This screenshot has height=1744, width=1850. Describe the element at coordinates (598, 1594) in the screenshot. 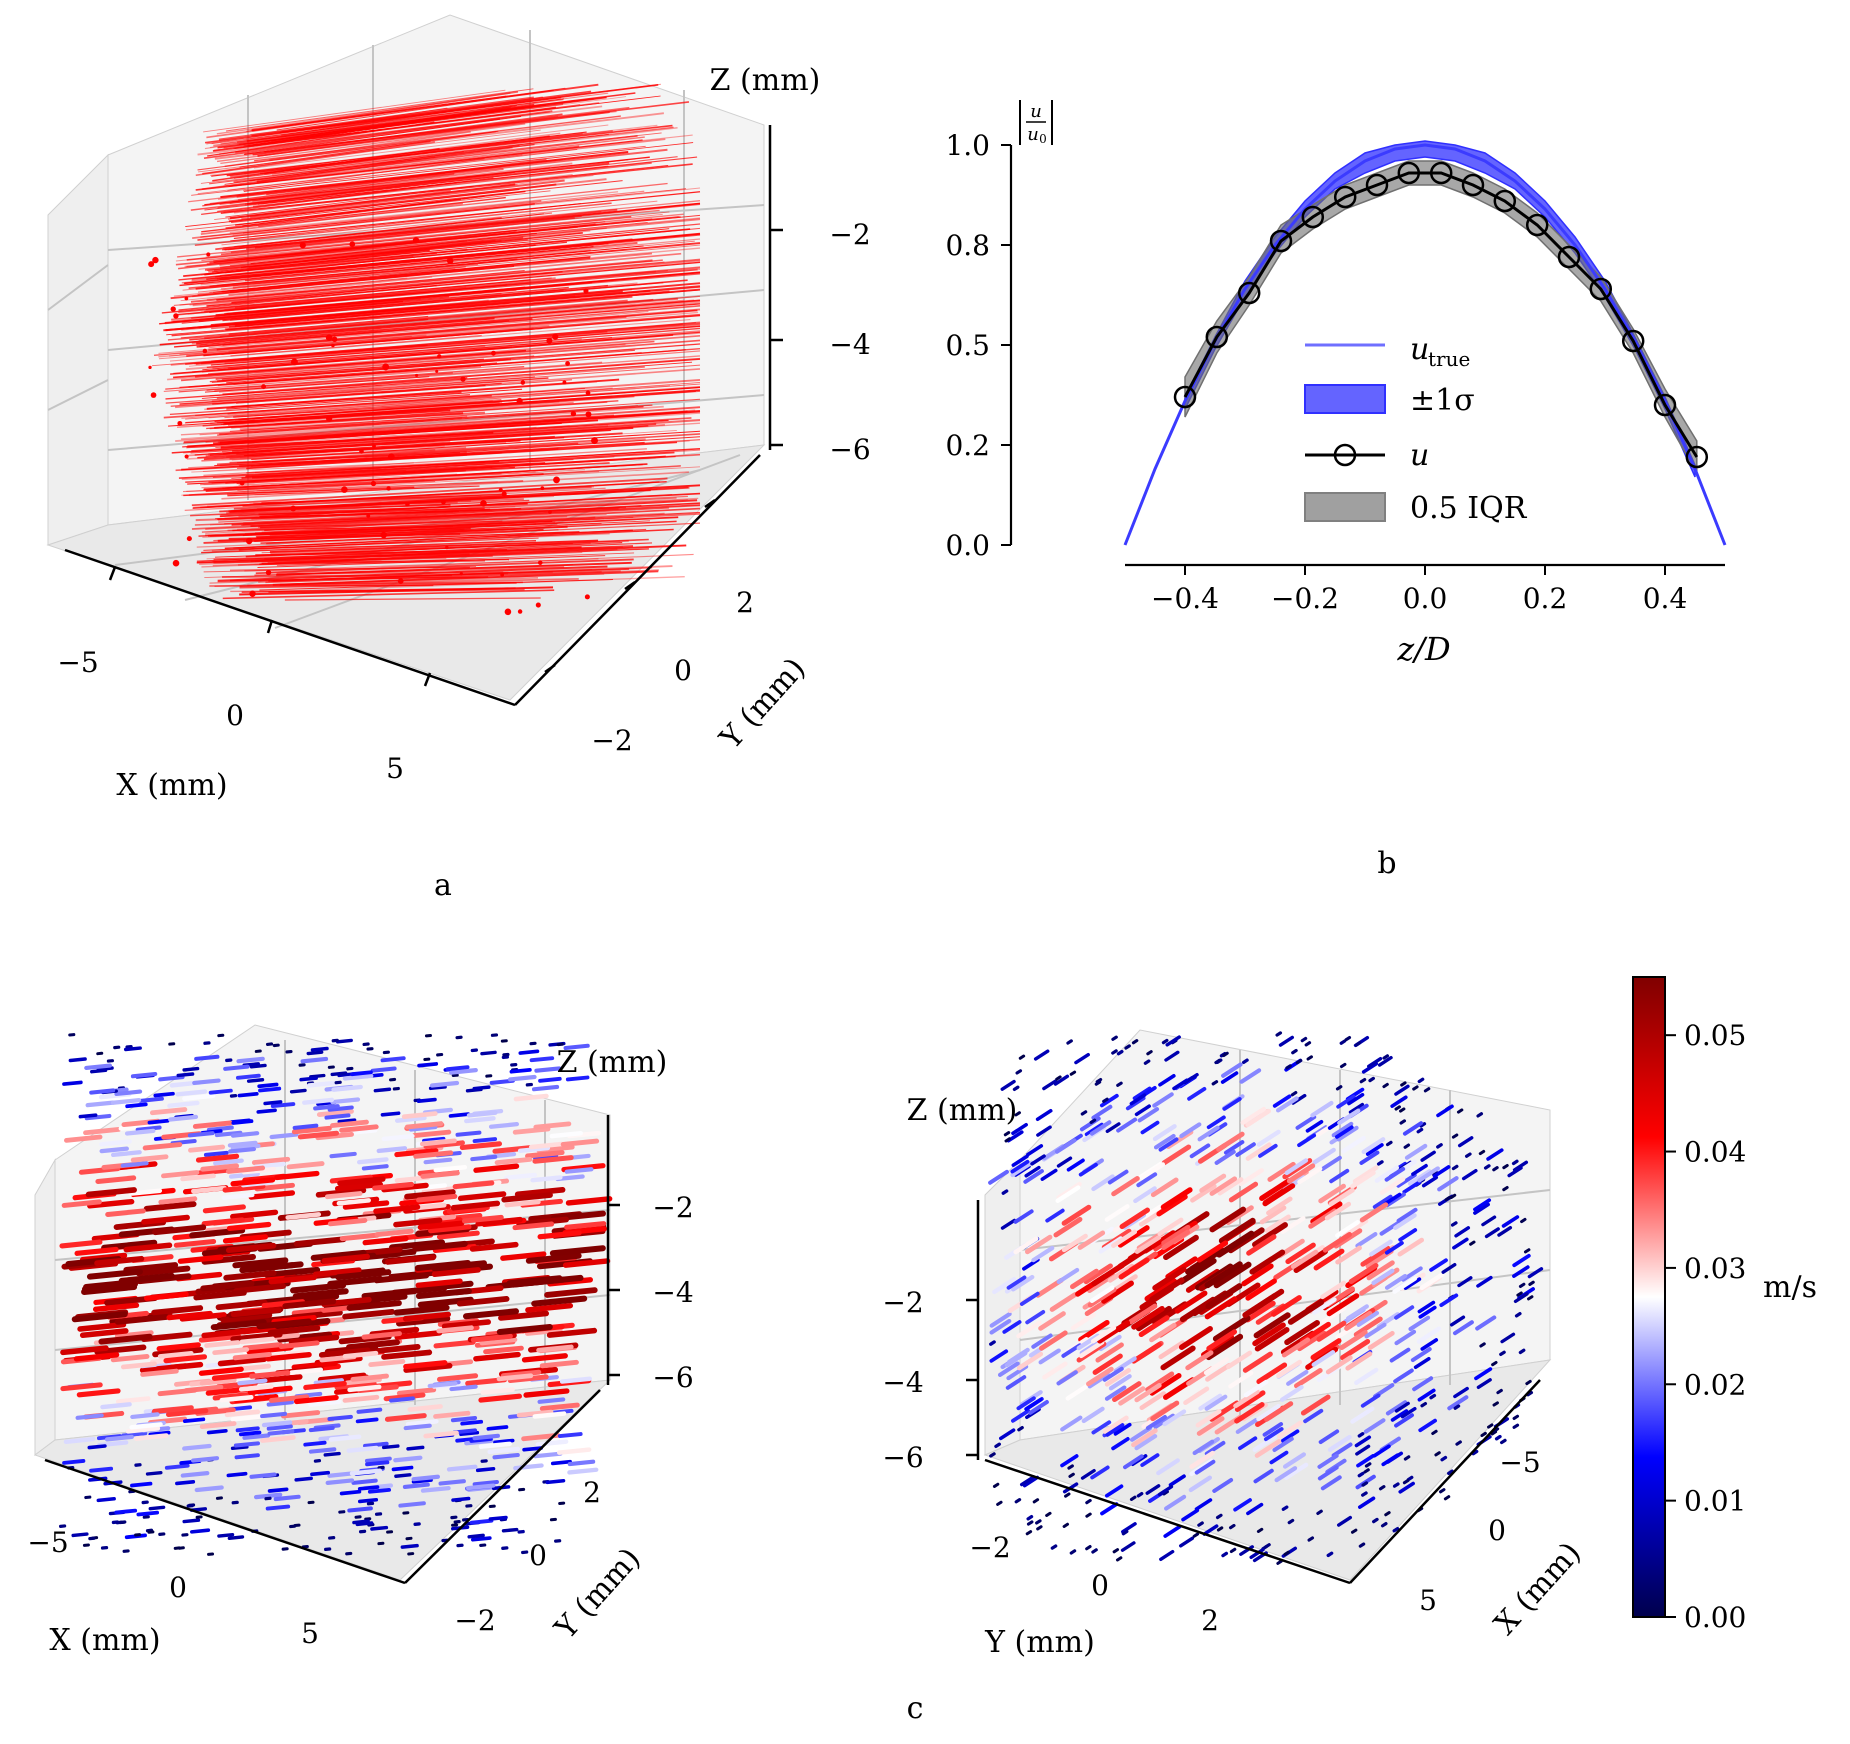

I see `y-axis-label: Y (mm)` at that location.